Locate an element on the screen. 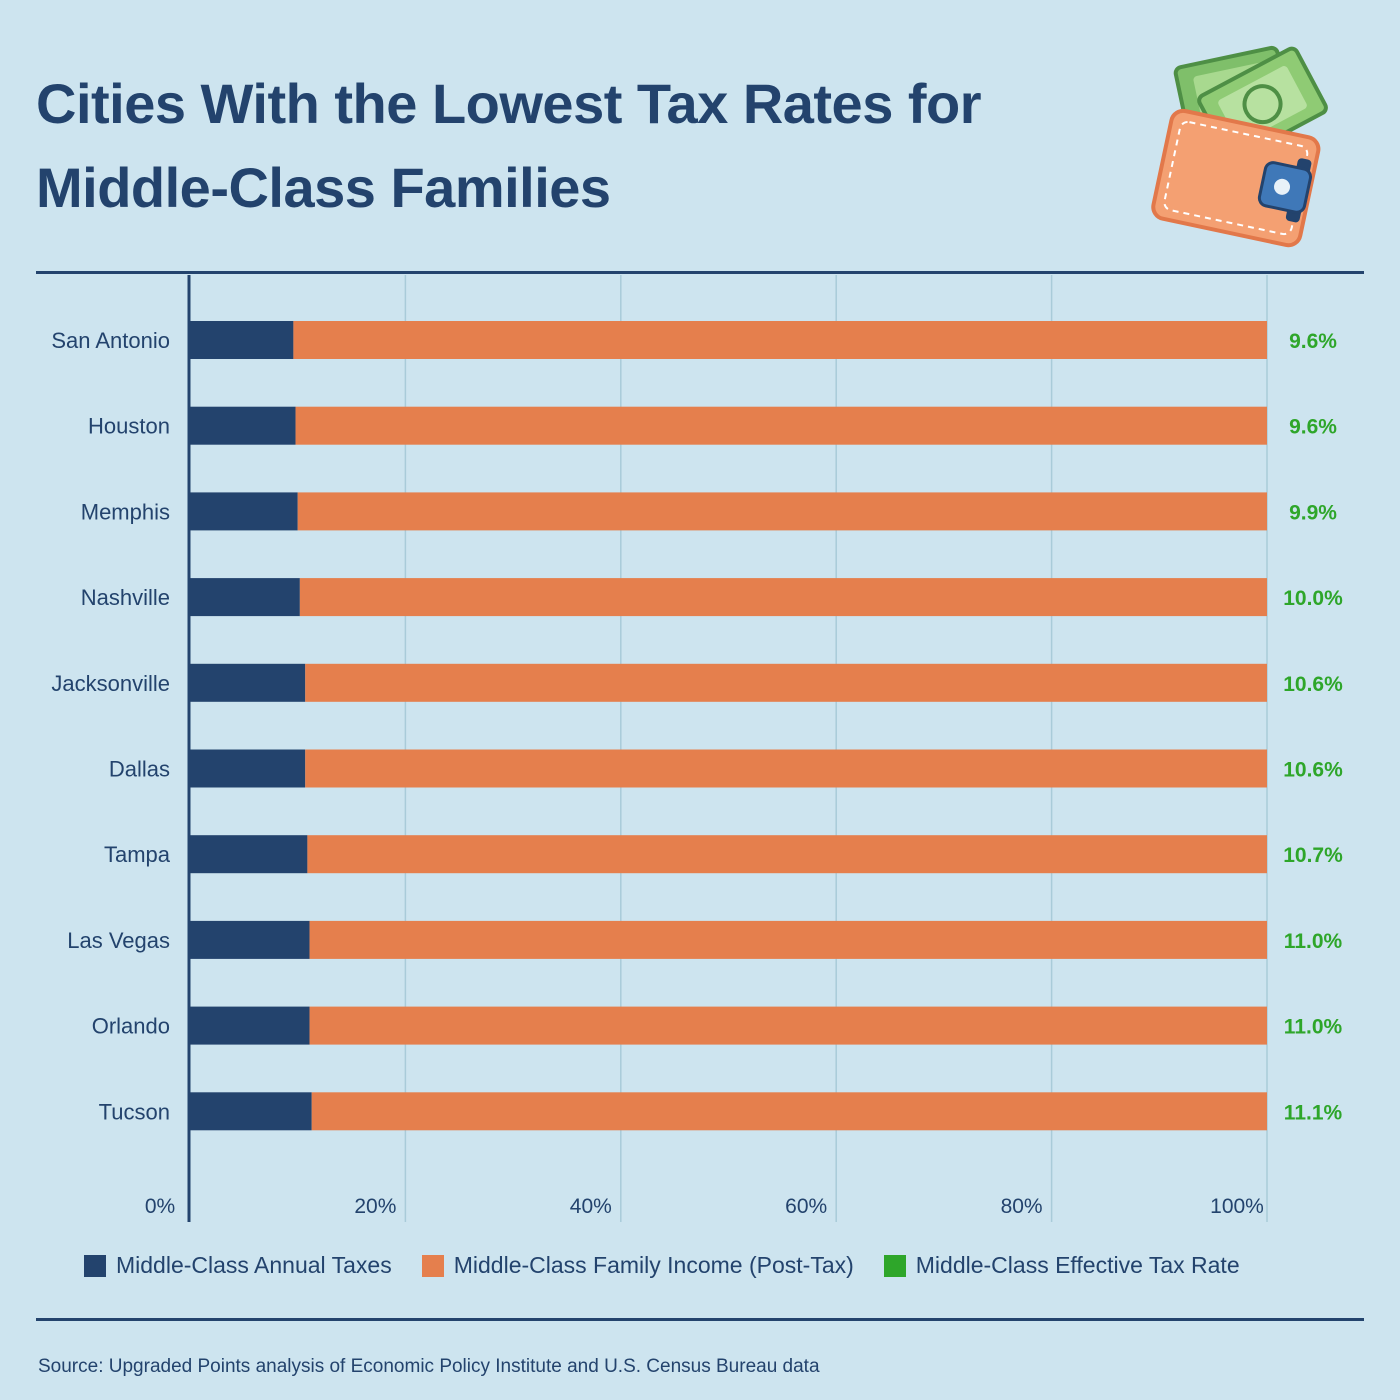 This screenshot has height=1400, width=1400. legend-item-taxes: Middle-Class Annual Taxes is located at coordinates (238, 1265).